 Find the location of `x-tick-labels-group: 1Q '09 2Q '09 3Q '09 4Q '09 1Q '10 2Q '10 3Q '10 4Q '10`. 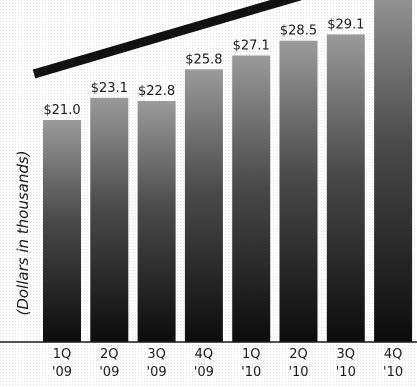

x-tick-labels-group: 1Q '09 2Q '09 3Q '09 4Q '09 1Q '10 2Q '10 3Q '10 4Q '10 is located at coordinates (227, 363).